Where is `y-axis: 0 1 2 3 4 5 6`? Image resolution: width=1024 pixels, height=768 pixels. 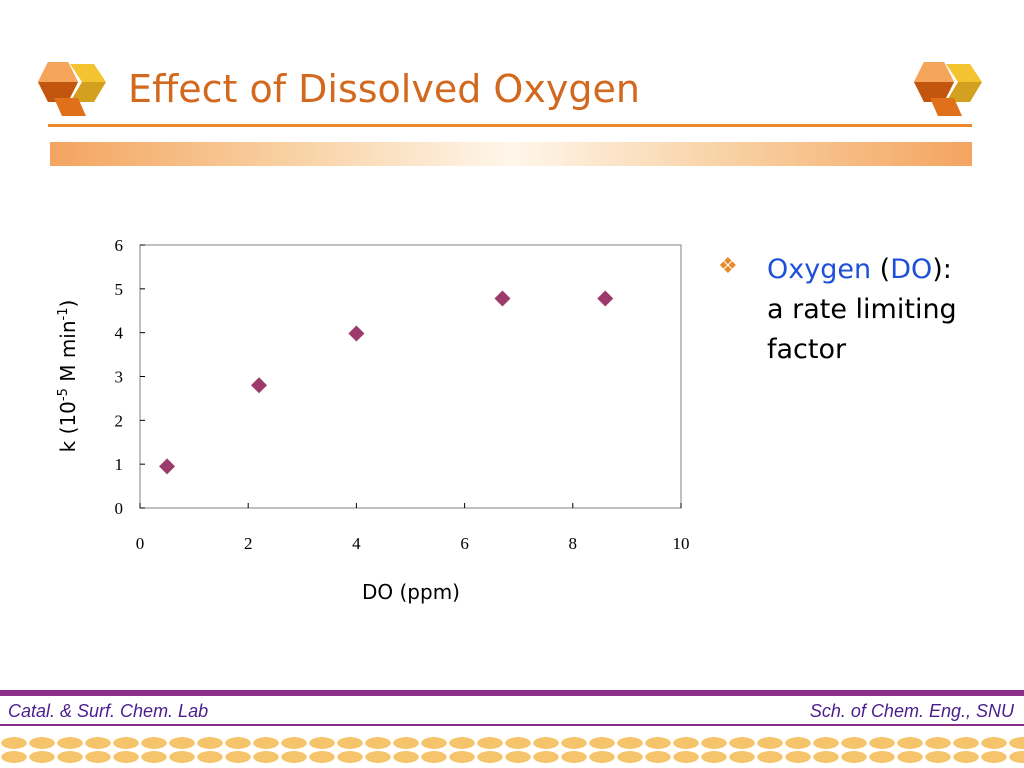
y-axis: 0 1 2 3 4 5 6 is located at coordinates (130, 377).